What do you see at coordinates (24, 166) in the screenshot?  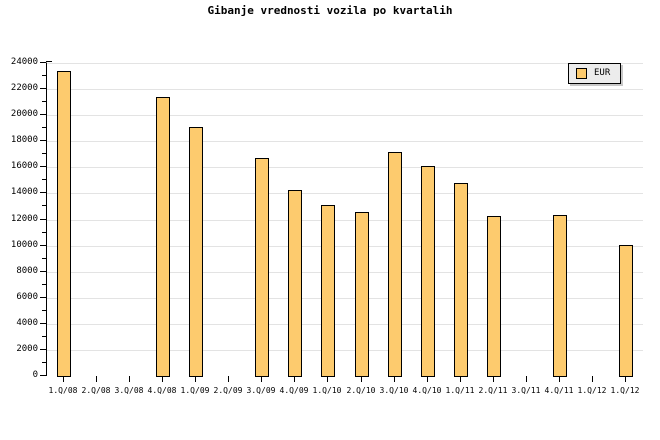 I see `y-tick-label: 16000` at bounding box center [24, 166].